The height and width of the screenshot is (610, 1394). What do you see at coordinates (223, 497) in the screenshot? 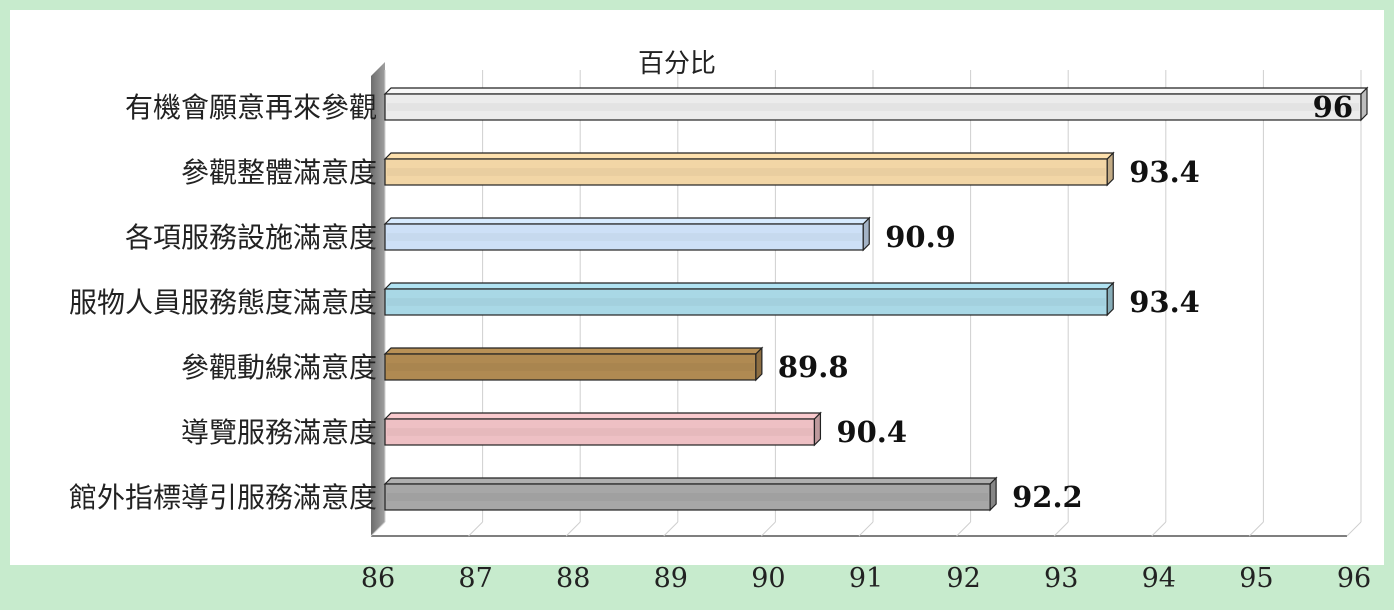
I see `y-category-label: 館外指標導引服務滿意度` at bounding box center [223, 497].